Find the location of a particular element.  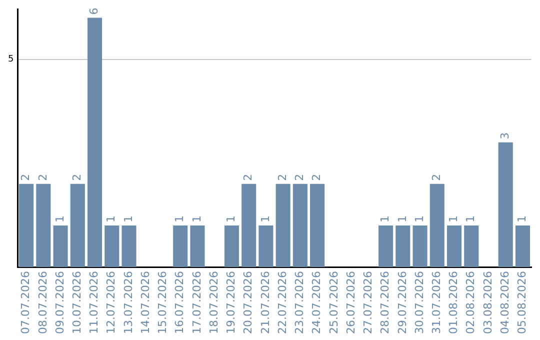

x-tick-label: 10.07.2026 is located at coordinates (77, 302).